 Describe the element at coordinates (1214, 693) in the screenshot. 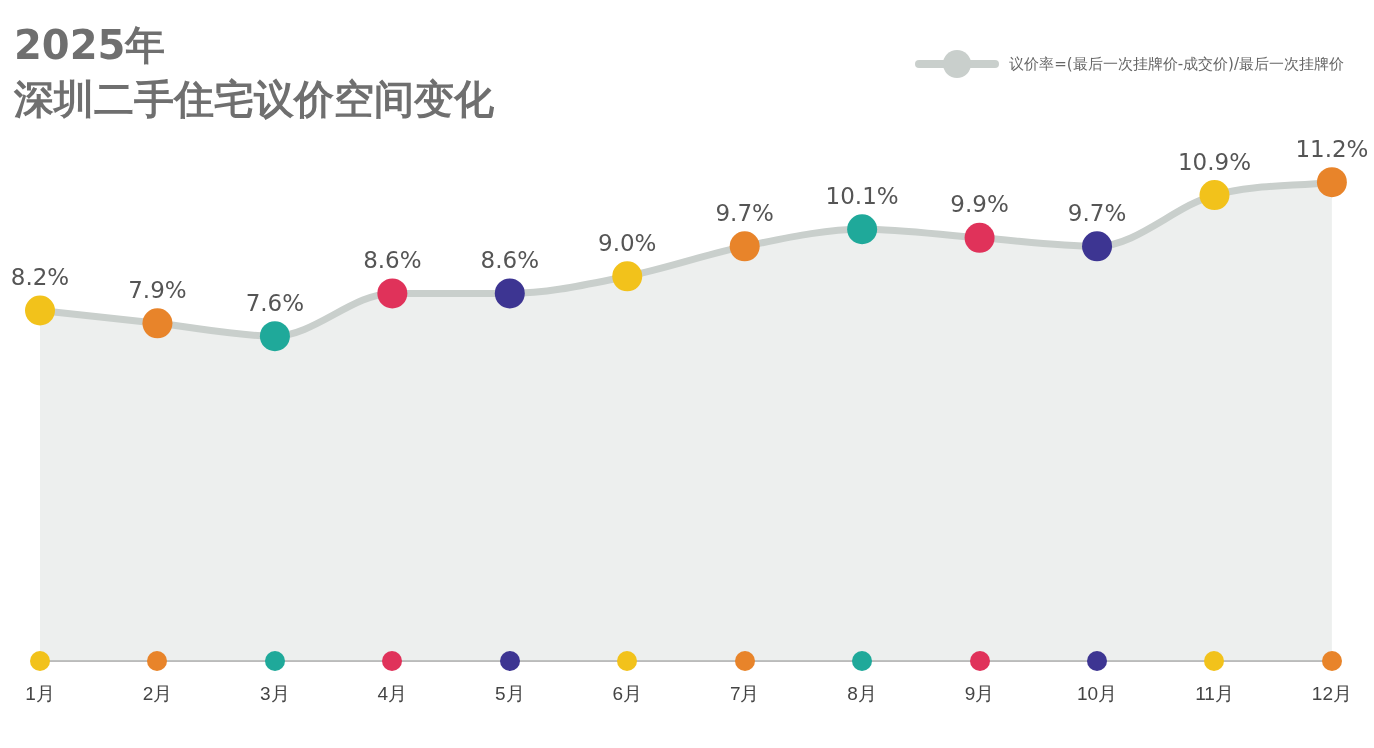

I see `x-tick-label: 11月` at that location.